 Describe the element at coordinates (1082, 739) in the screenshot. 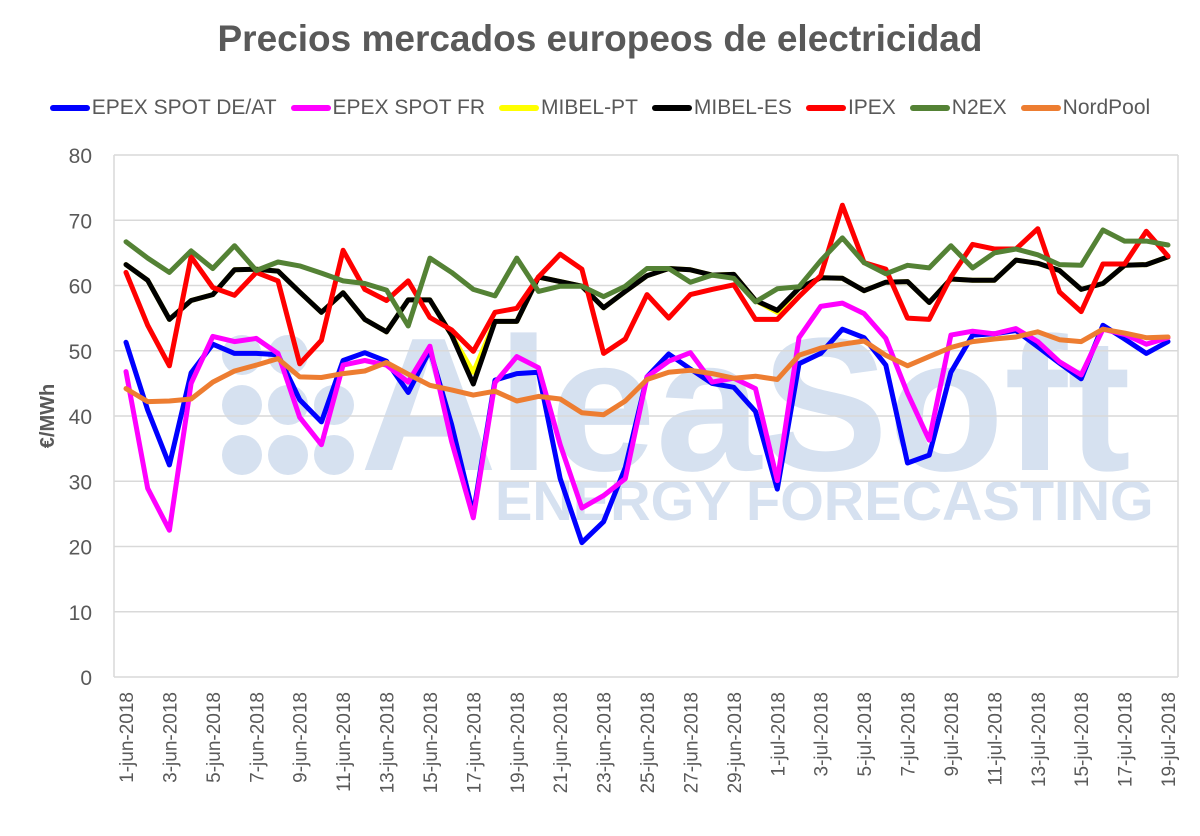

I see `x-tick-label: 15-jul-2018` at that location.